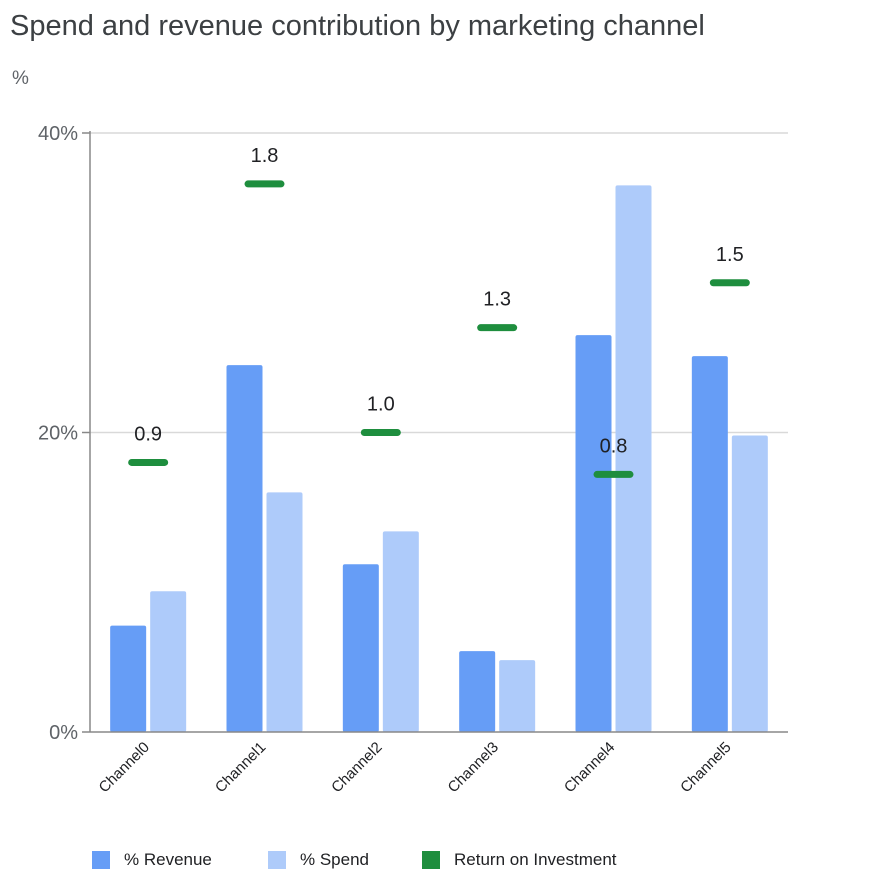 This screenshot has height=882, width=884. What do you see at coordinates (535, 859) in the screenshot?
I see `legend-label-roi: Return on Investment` at bounding box center [535, 859].